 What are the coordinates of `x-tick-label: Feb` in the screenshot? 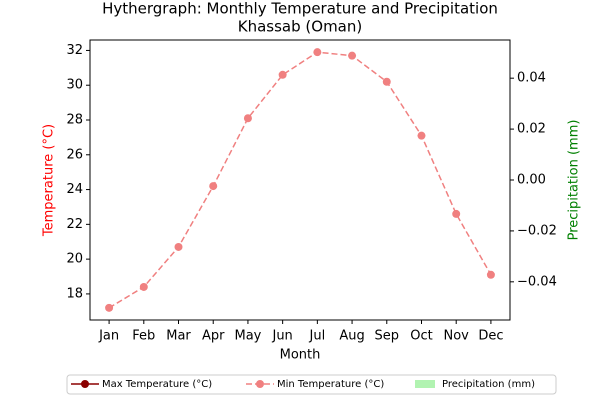 It's located at (143, 336).